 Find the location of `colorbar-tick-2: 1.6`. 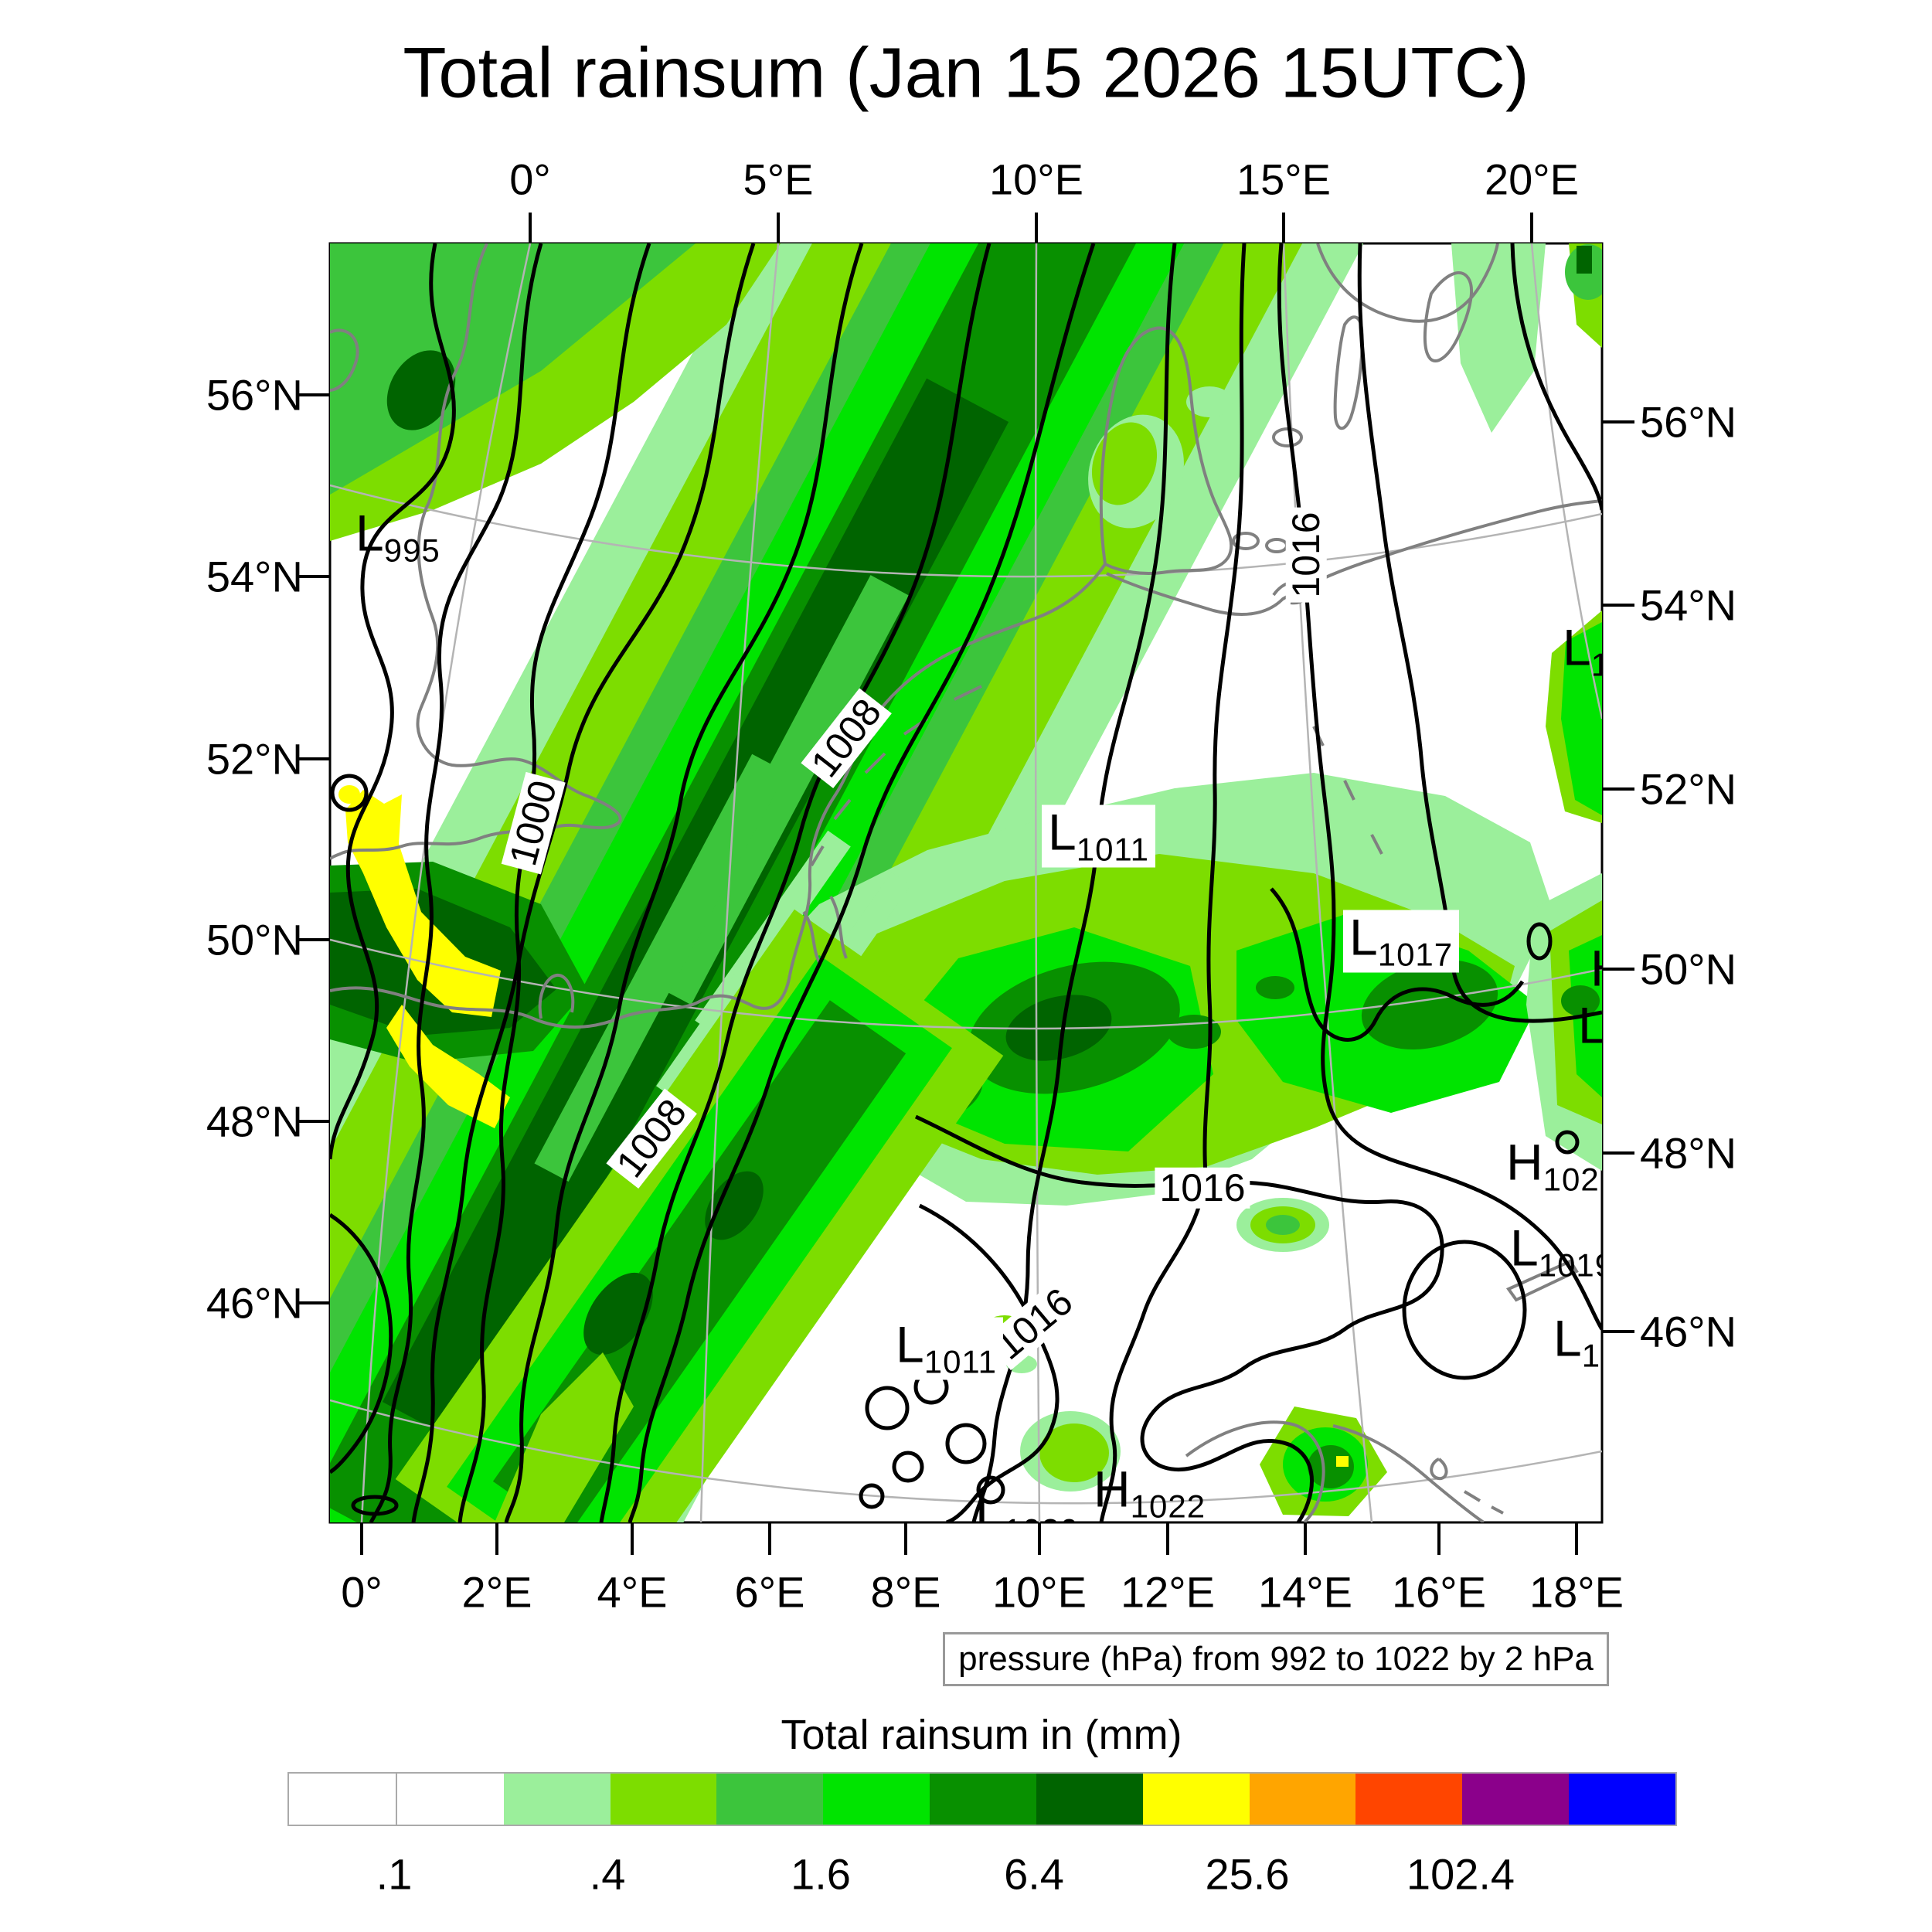

colorbar-tick-2: 1.6 is located at coordinates (821, 1874).